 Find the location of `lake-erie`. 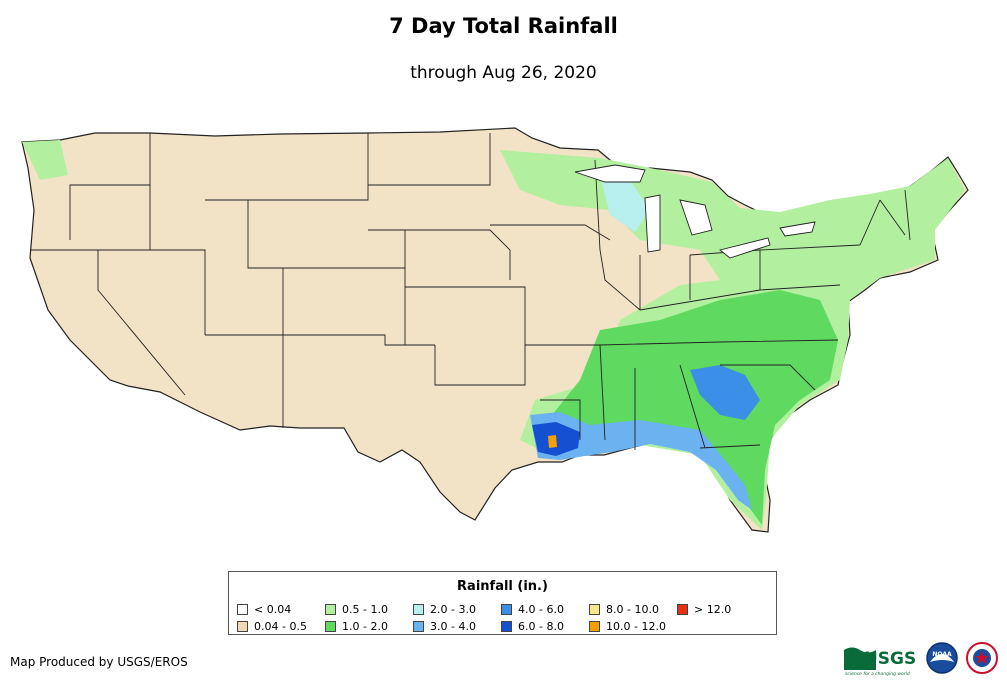

lake-erie is located at coordinates (745, 248).